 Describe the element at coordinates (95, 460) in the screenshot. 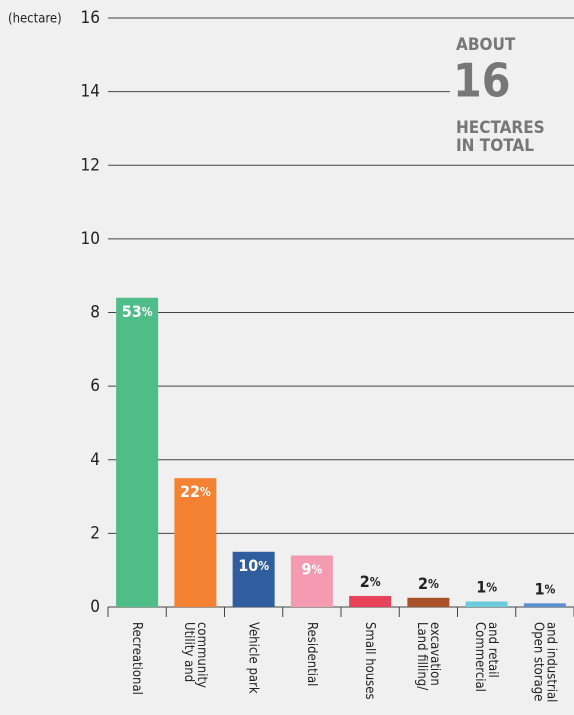

I see `y-tick-label: 4` at that location.